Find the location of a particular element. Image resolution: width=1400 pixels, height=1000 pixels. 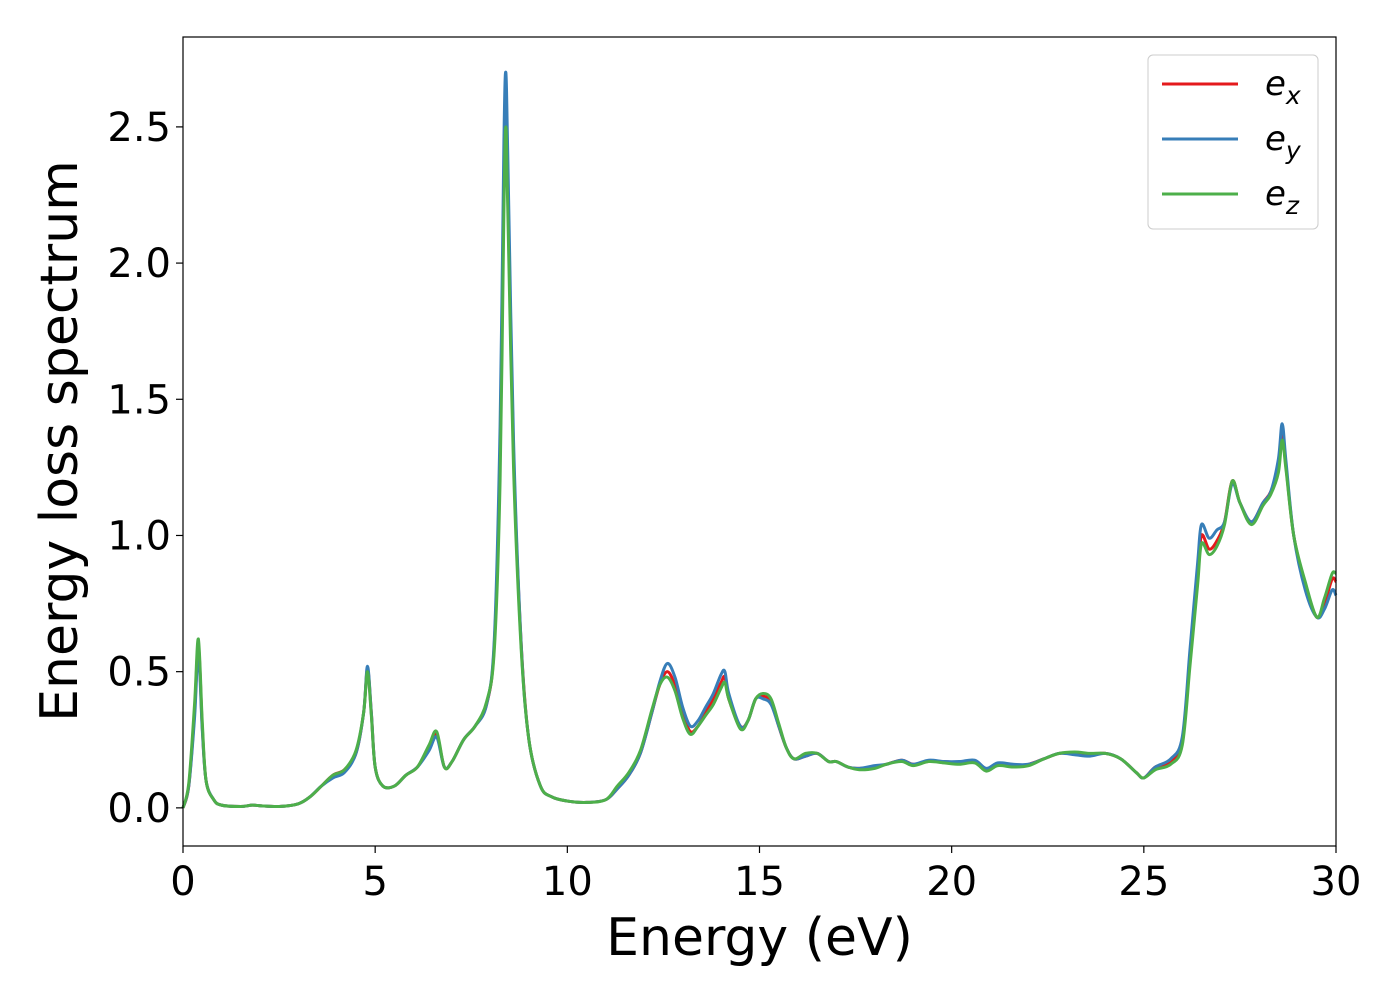

y-tick-label: 2.0 is located at coordinates (139, 264).